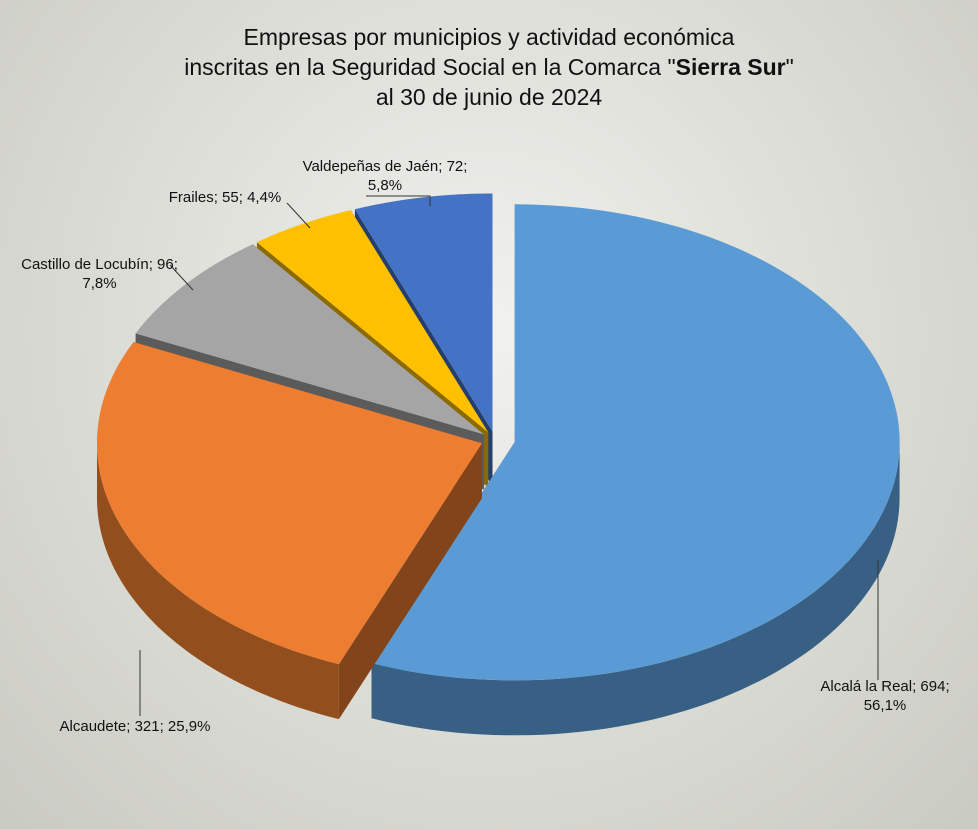 This screenshot has width=978, height=829. Describe the element at coordinates (885, 696) in the screenshot. I see `data-label: Alcalá la Real; 694; 56,1%` at that location.